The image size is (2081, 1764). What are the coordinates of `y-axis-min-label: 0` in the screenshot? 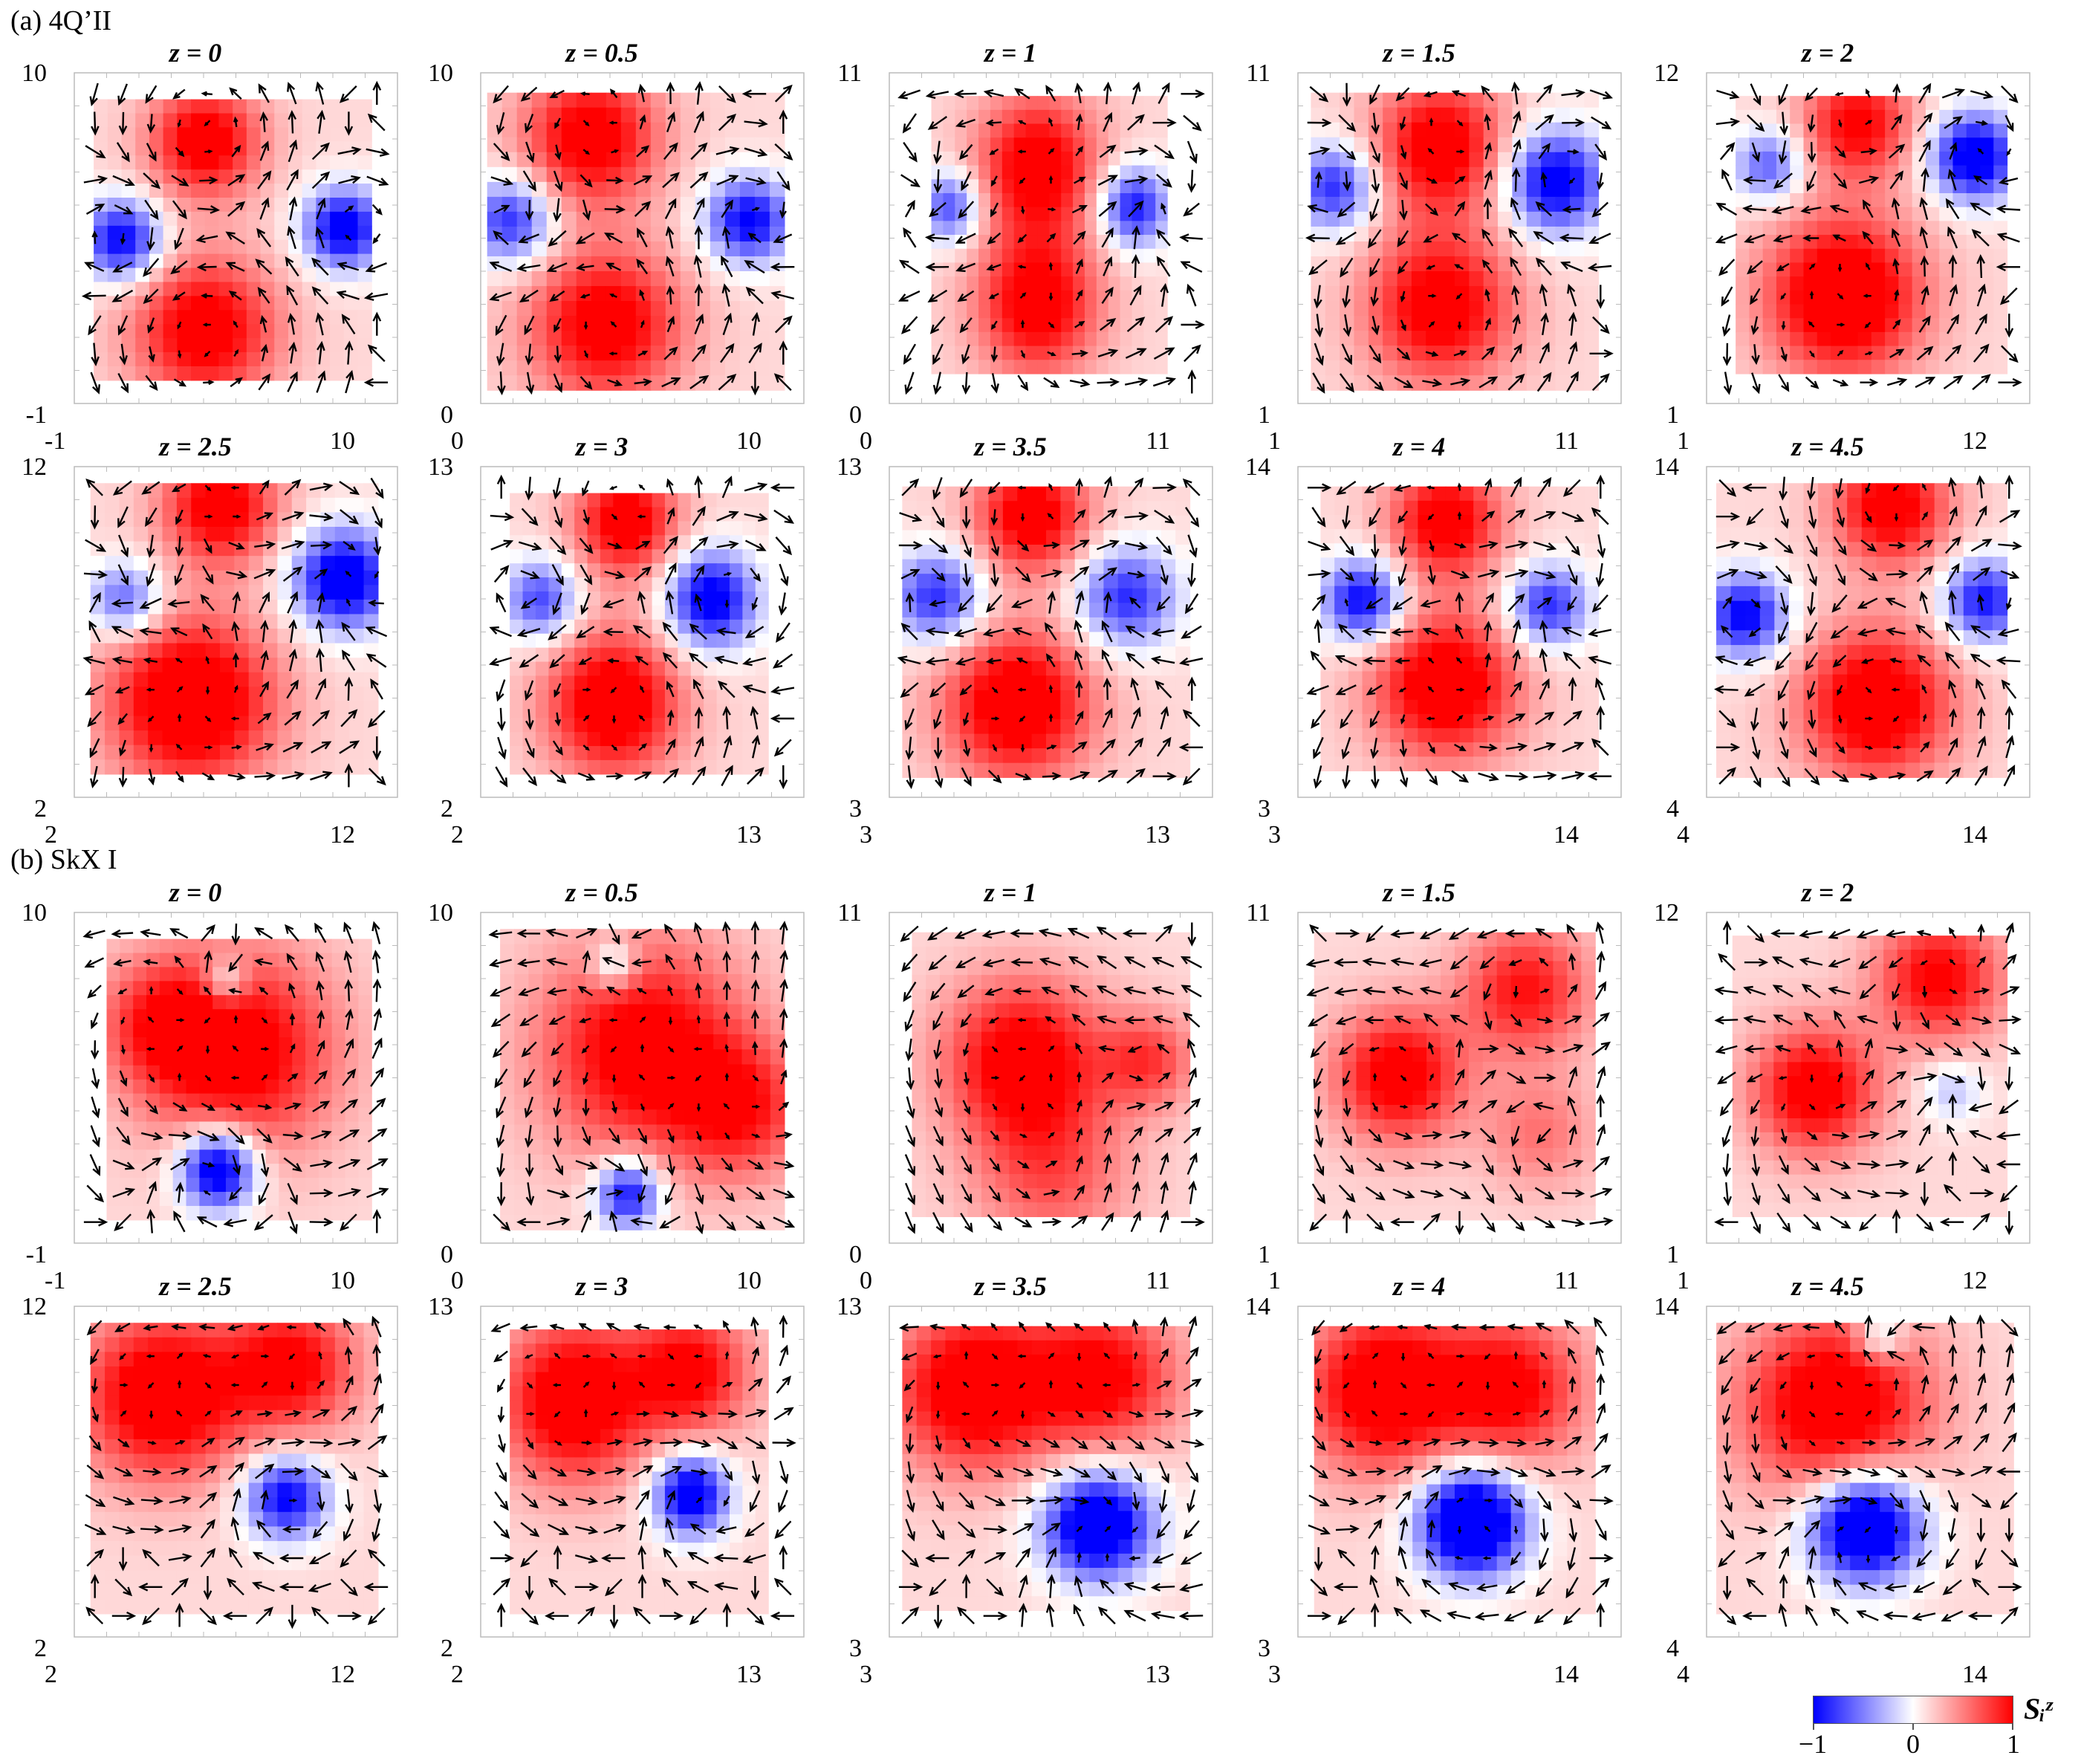 It's located at (447, 415).